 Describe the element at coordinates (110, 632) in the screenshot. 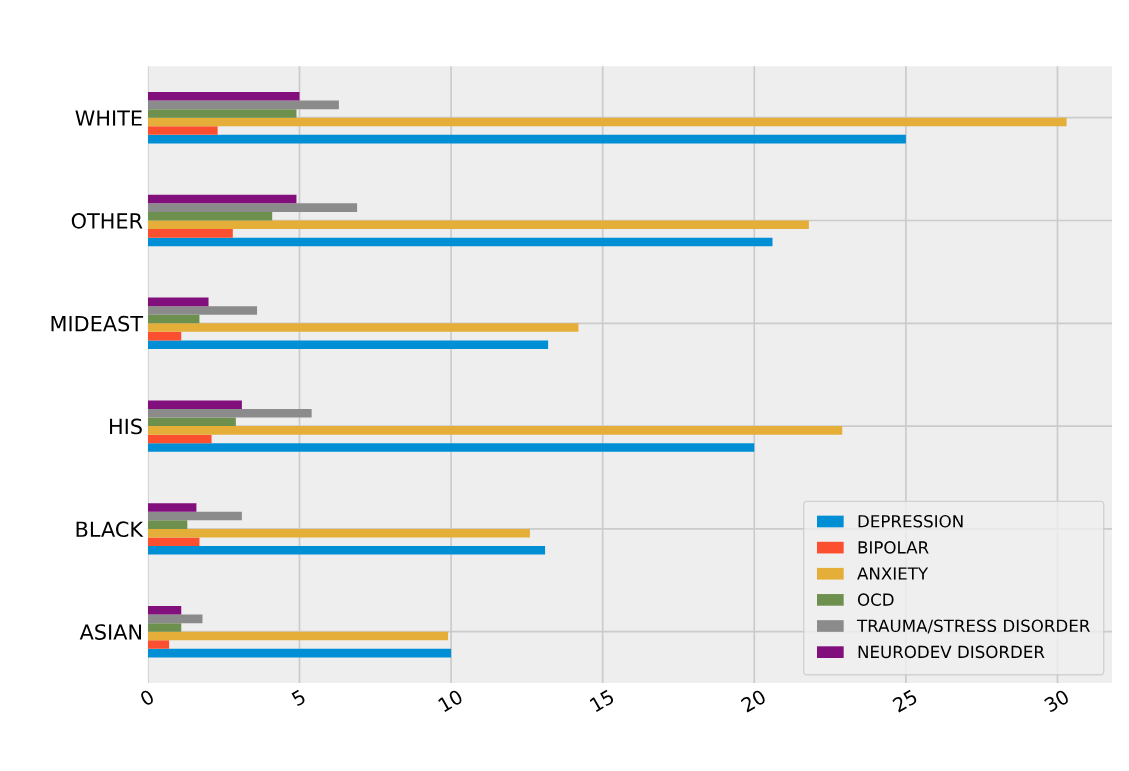

I see `y-tick-label: ASIAN` at that location.